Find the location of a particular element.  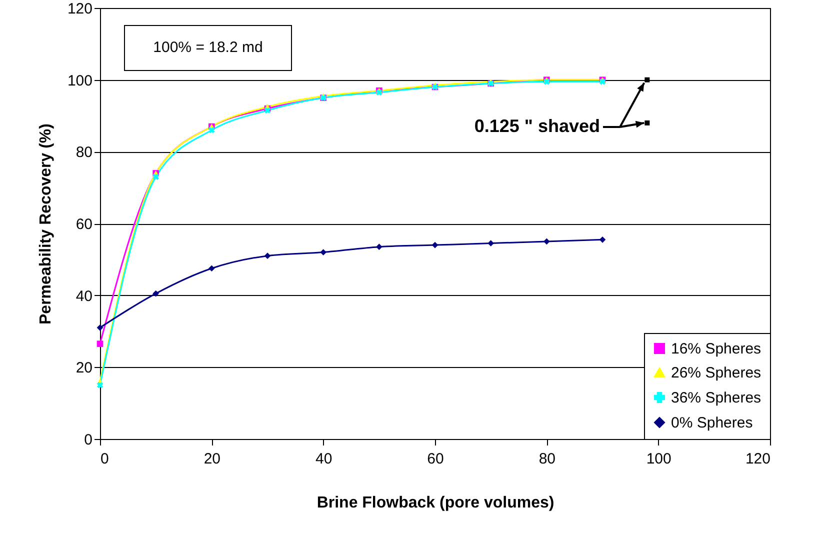

x-tick-label: 60 is located at coordinates (435, 459).